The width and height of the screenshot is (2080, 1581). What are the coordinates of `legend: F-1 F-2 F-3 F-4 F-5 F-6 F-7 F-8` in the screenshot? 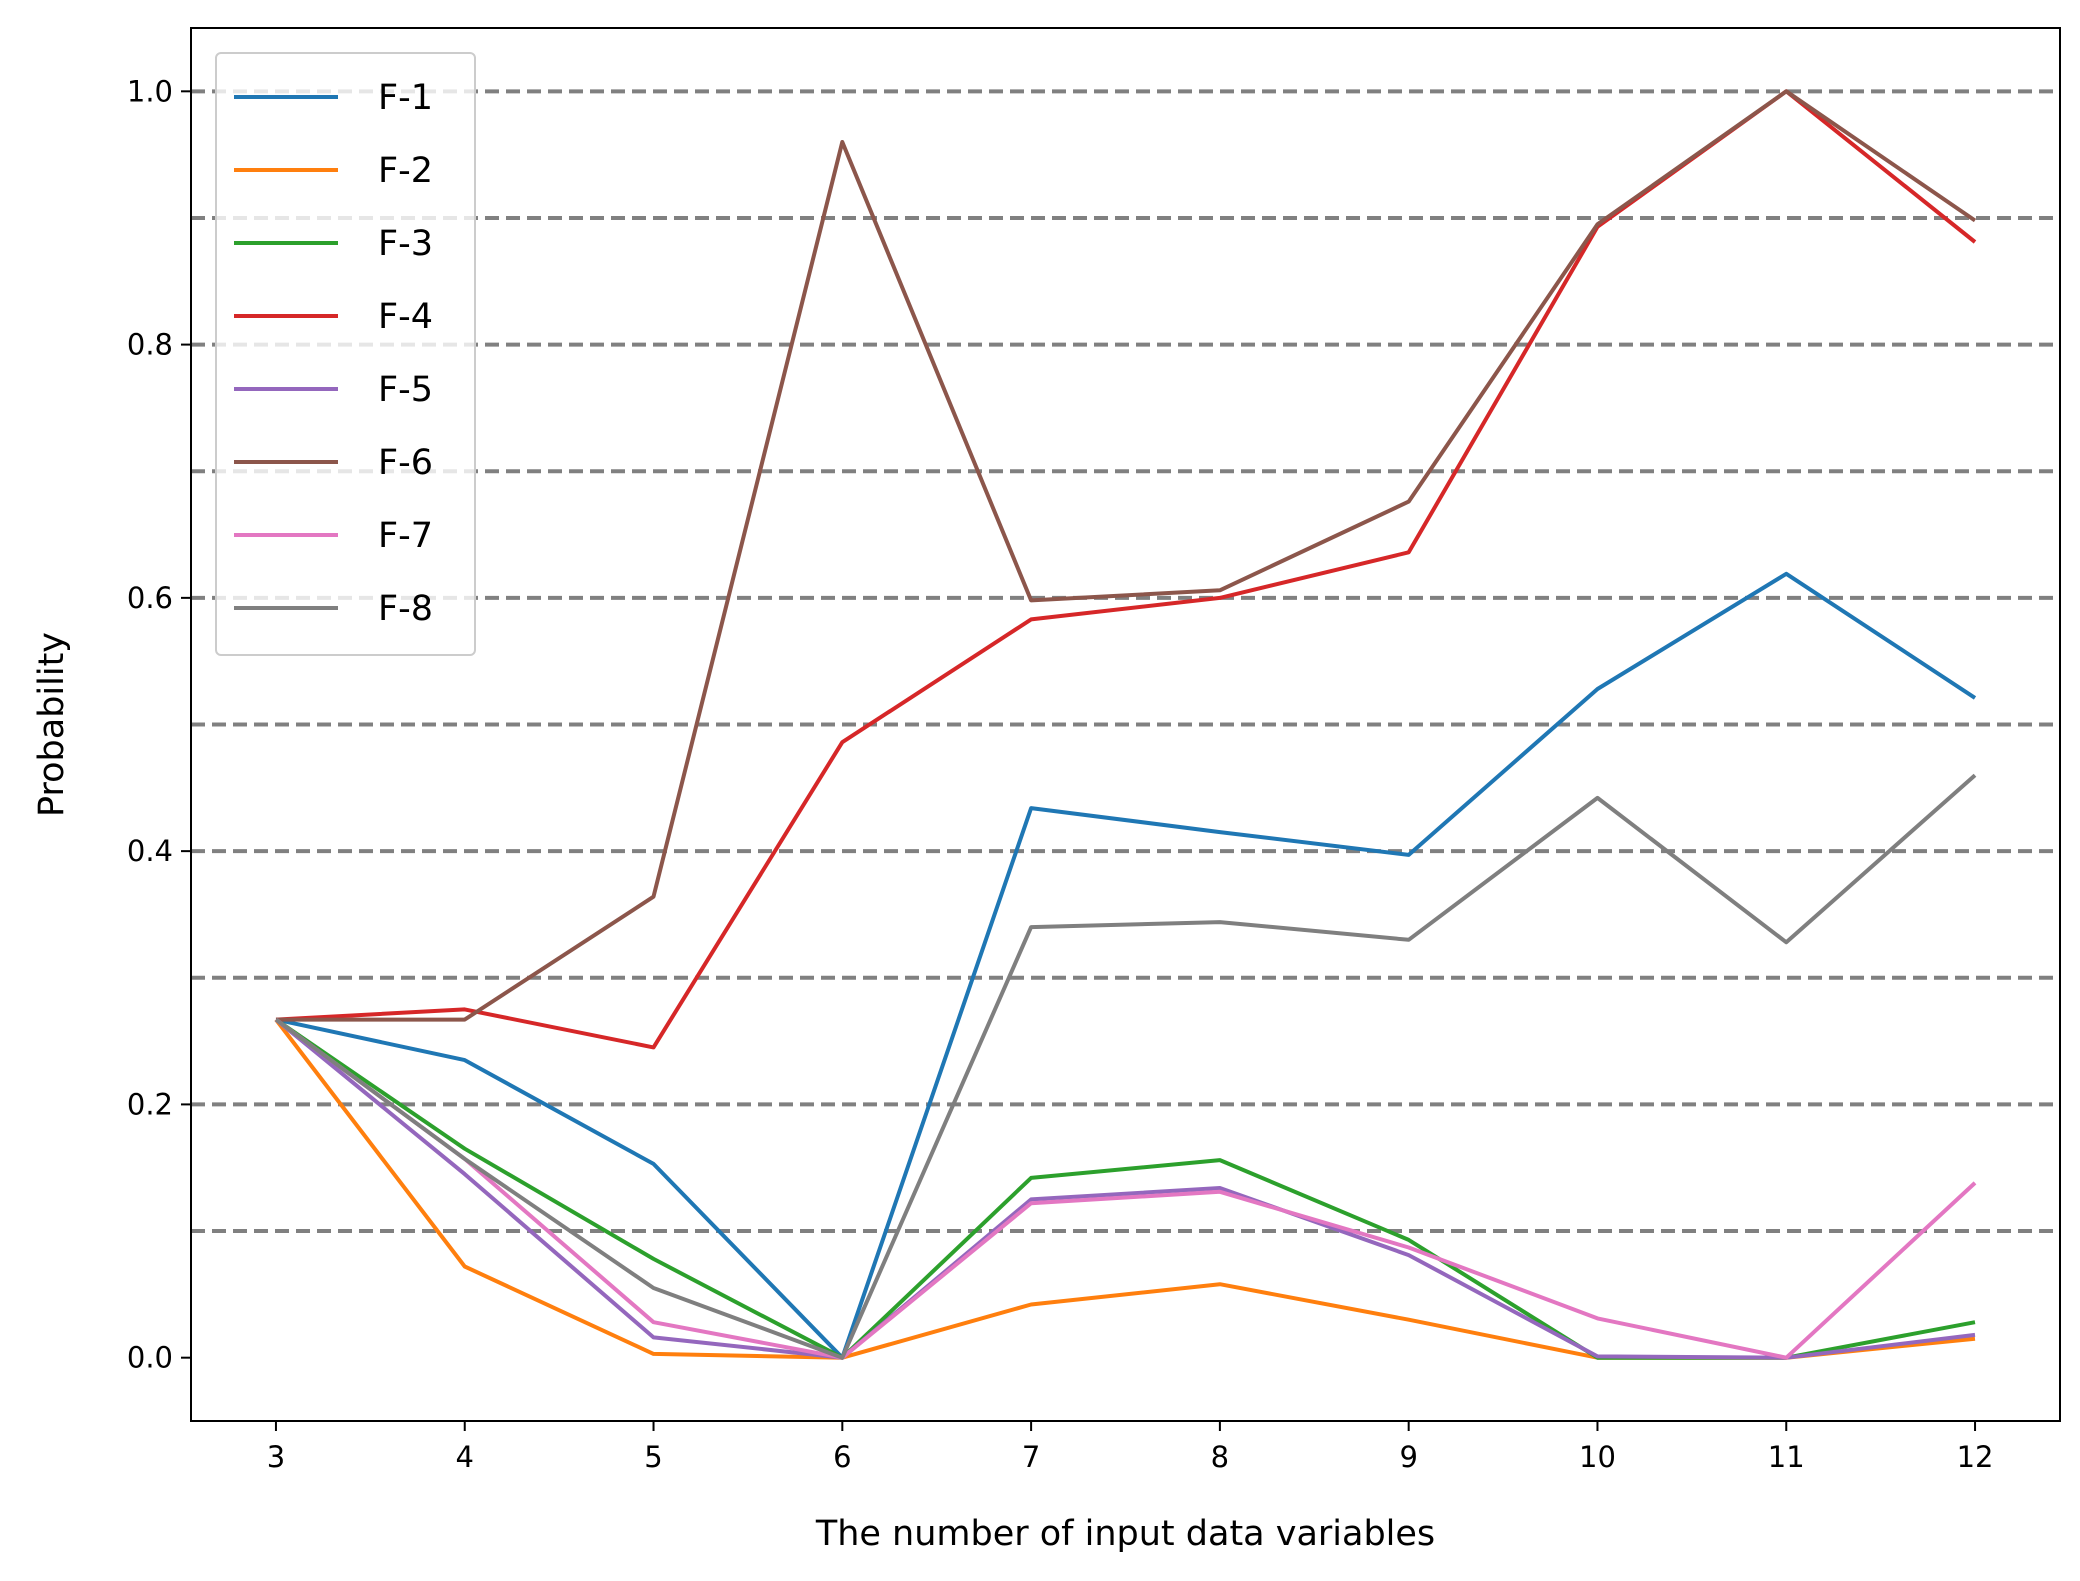 It's located at (345, 354).